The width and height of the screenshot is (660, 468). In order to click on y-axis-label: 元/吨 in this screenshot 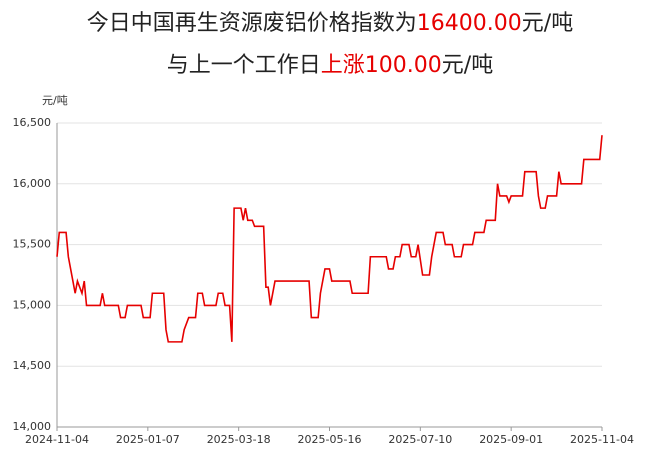, I will do `click(55, 100)`.